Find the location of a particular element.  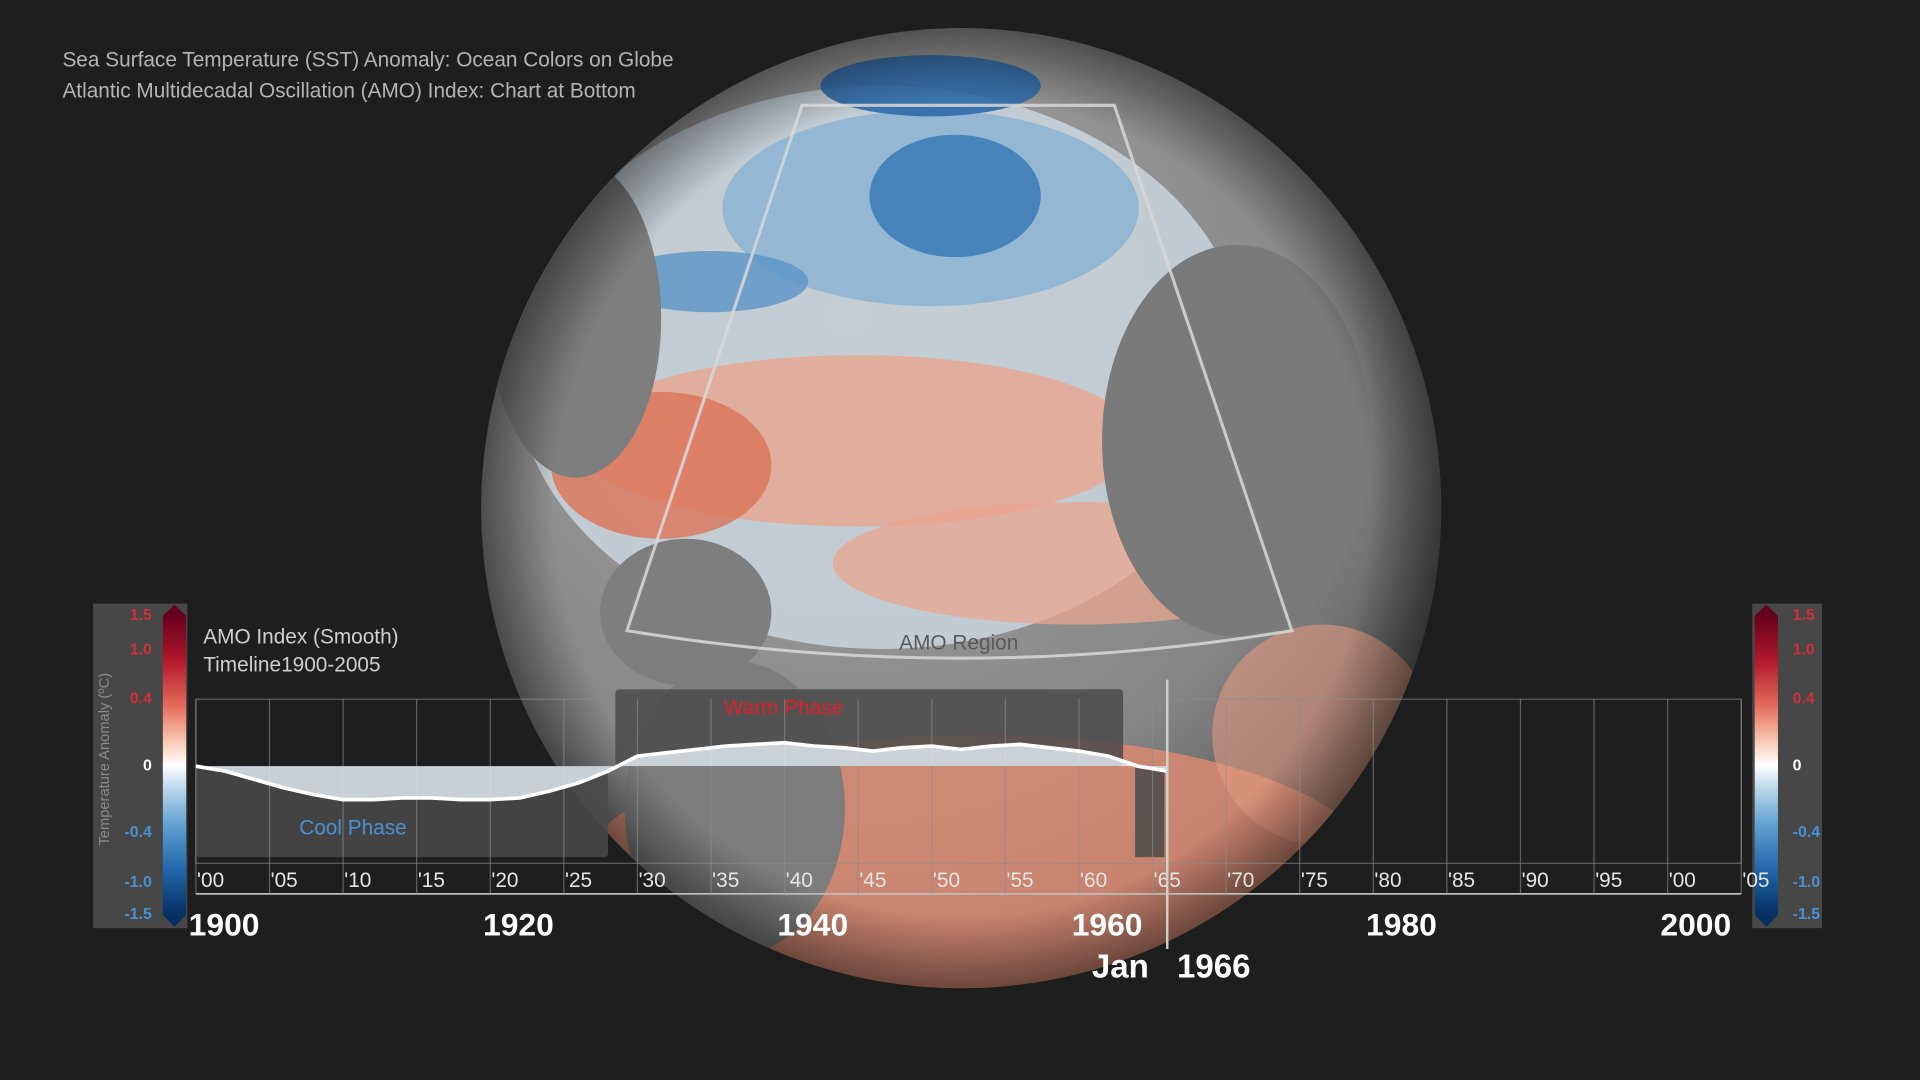

phase-label: Cool Phase is located at coordinates (353, 827).